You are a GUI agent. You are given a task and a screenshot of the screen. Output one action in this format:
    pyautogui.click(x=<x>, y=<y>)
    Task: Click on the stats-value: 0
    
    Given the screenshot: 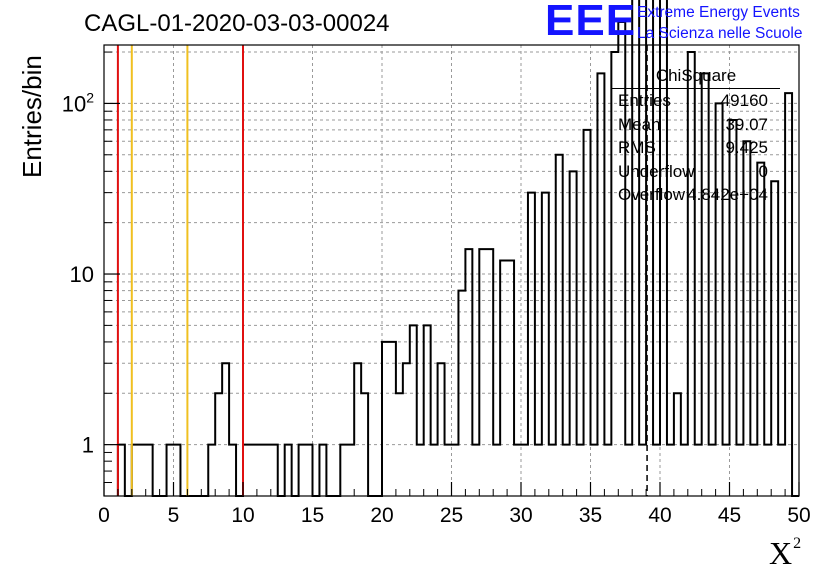 What is the action you would take?
    pyautogui.click(x=763, y=171)
    